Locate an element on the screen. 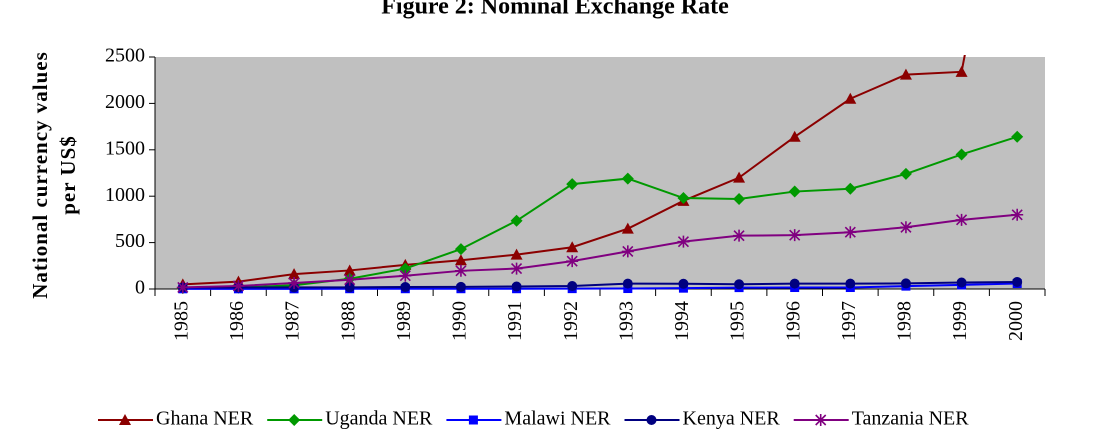 This screenshot has height=448, width=1117. legend-label: Kenya NER is located at coordinates (732, 419).